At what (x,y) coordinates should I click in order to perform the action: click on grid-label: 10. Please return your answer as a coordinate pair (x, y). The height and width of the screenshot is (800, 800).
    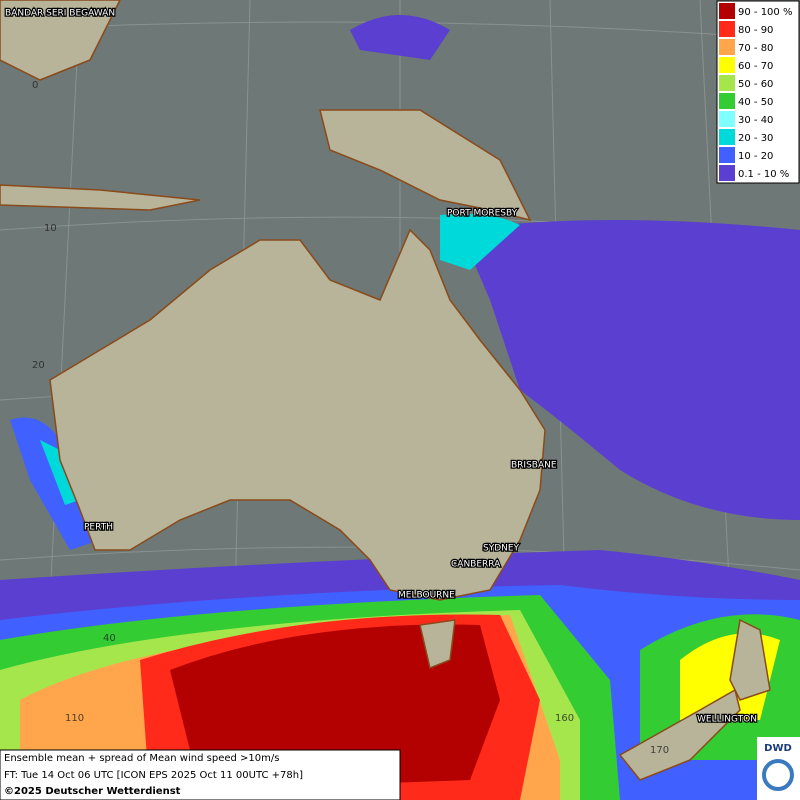
    Looking at the image, I should click on (50, 228).